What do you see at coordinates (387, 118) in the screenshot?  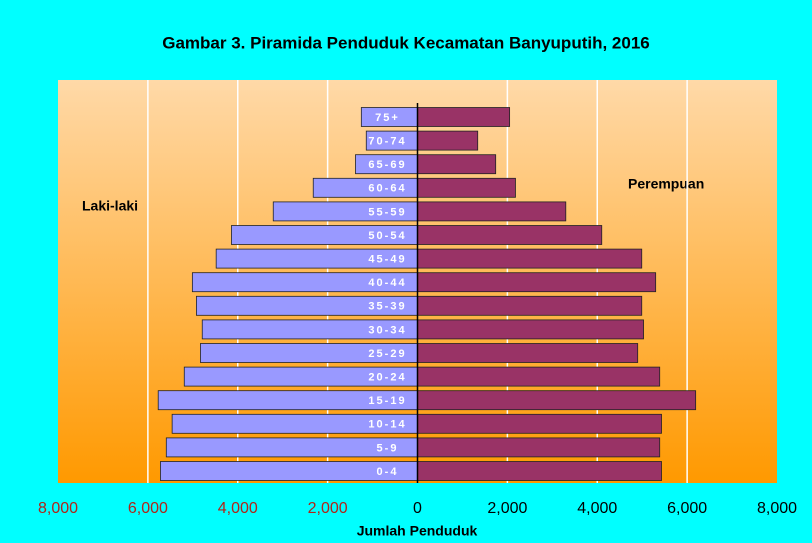 I see `category-label: 75+` at bounding box center [387, 118].